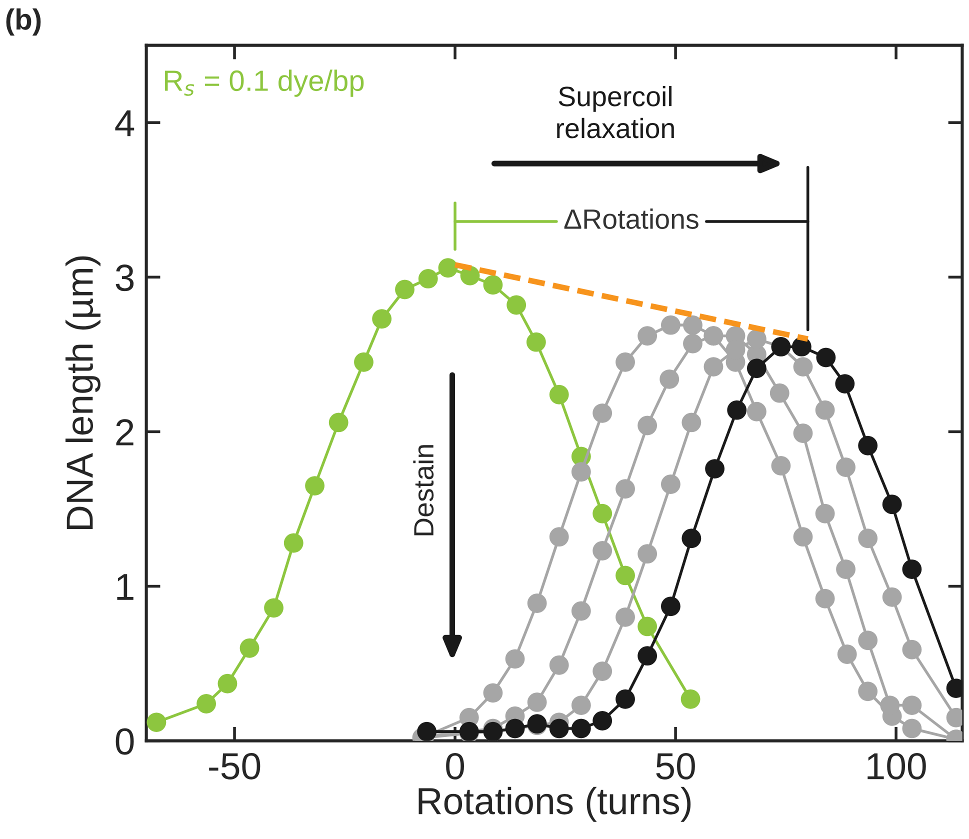 The width and height of the screenshot is (969, 839). Describe the element at coordinates (675, 766) in the screenshot. I see `x-tick-label: 50` at that location.